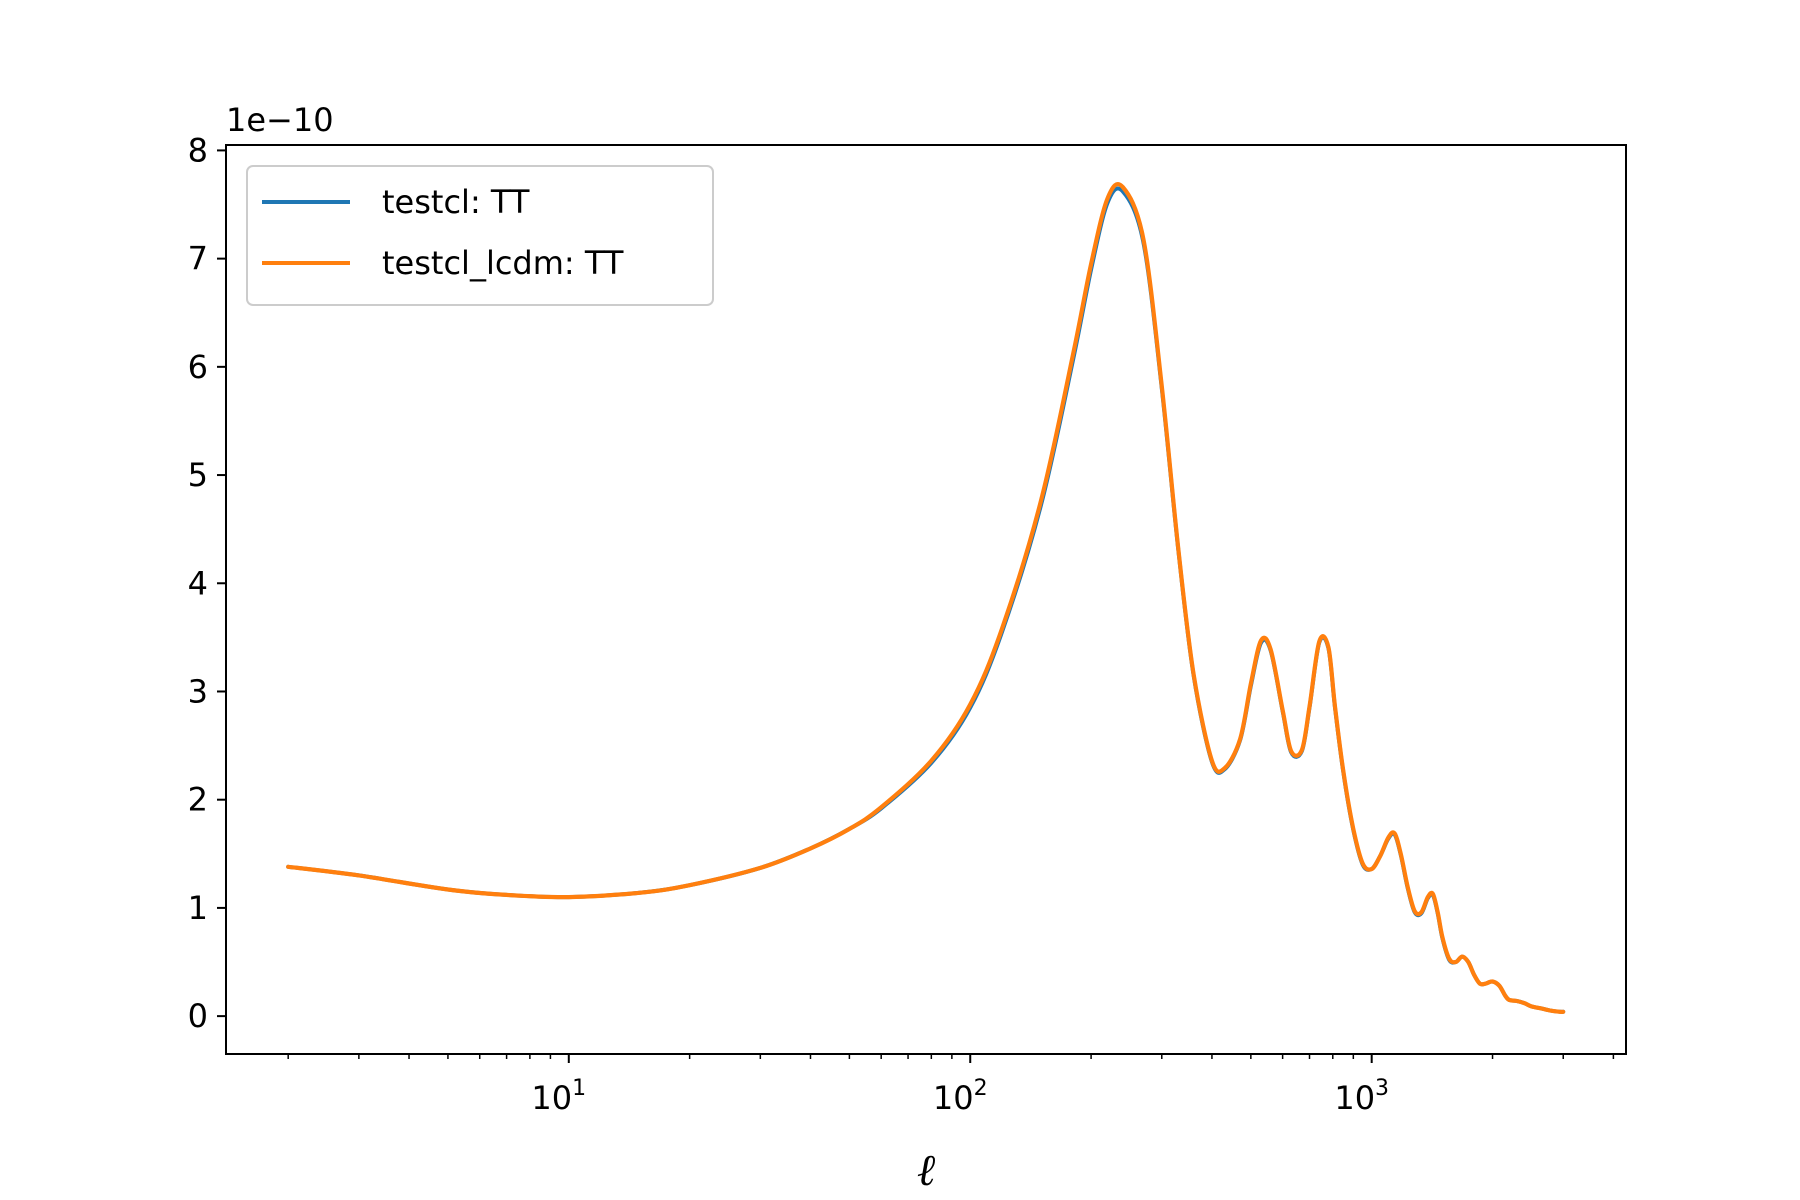 Image resolution: width=1800 pixels, height=1200 pixels. I want to click on x-tick-label: 10³, so click(1361, 1096).